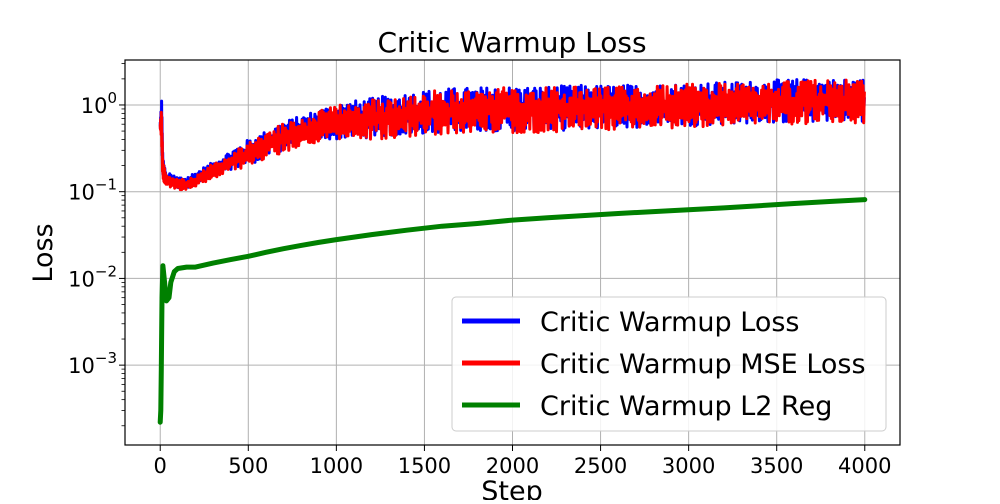 The width and height of the screenshot is (1000, 504). Describe the element at coordinates (106, 358) in the screenshot. I see `y-tick-exponent: −3` at that location.